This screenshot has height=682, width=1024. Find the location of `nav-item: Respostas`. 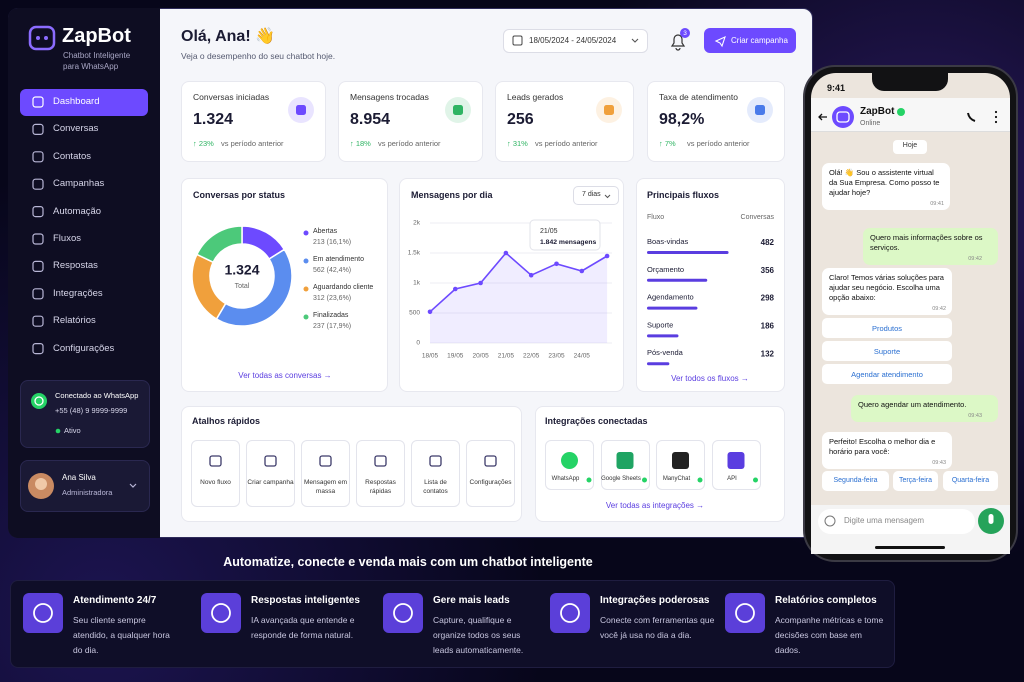

nav-item: Respostas is located at coordinates (75, 266).